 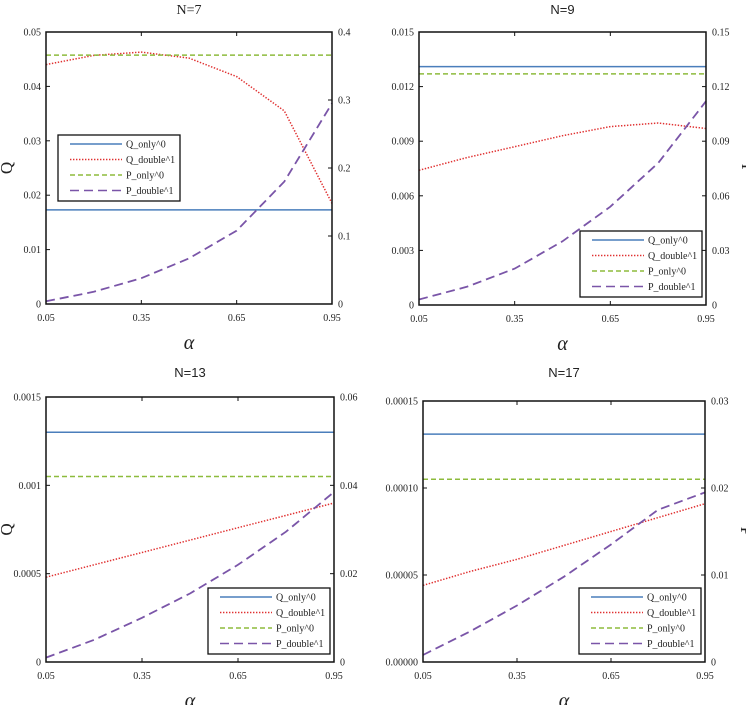 What do you see at coordinates (33, 141) in the screenshot?
I see `y-tick-label: 0.03` at bounding box center [33, 141].